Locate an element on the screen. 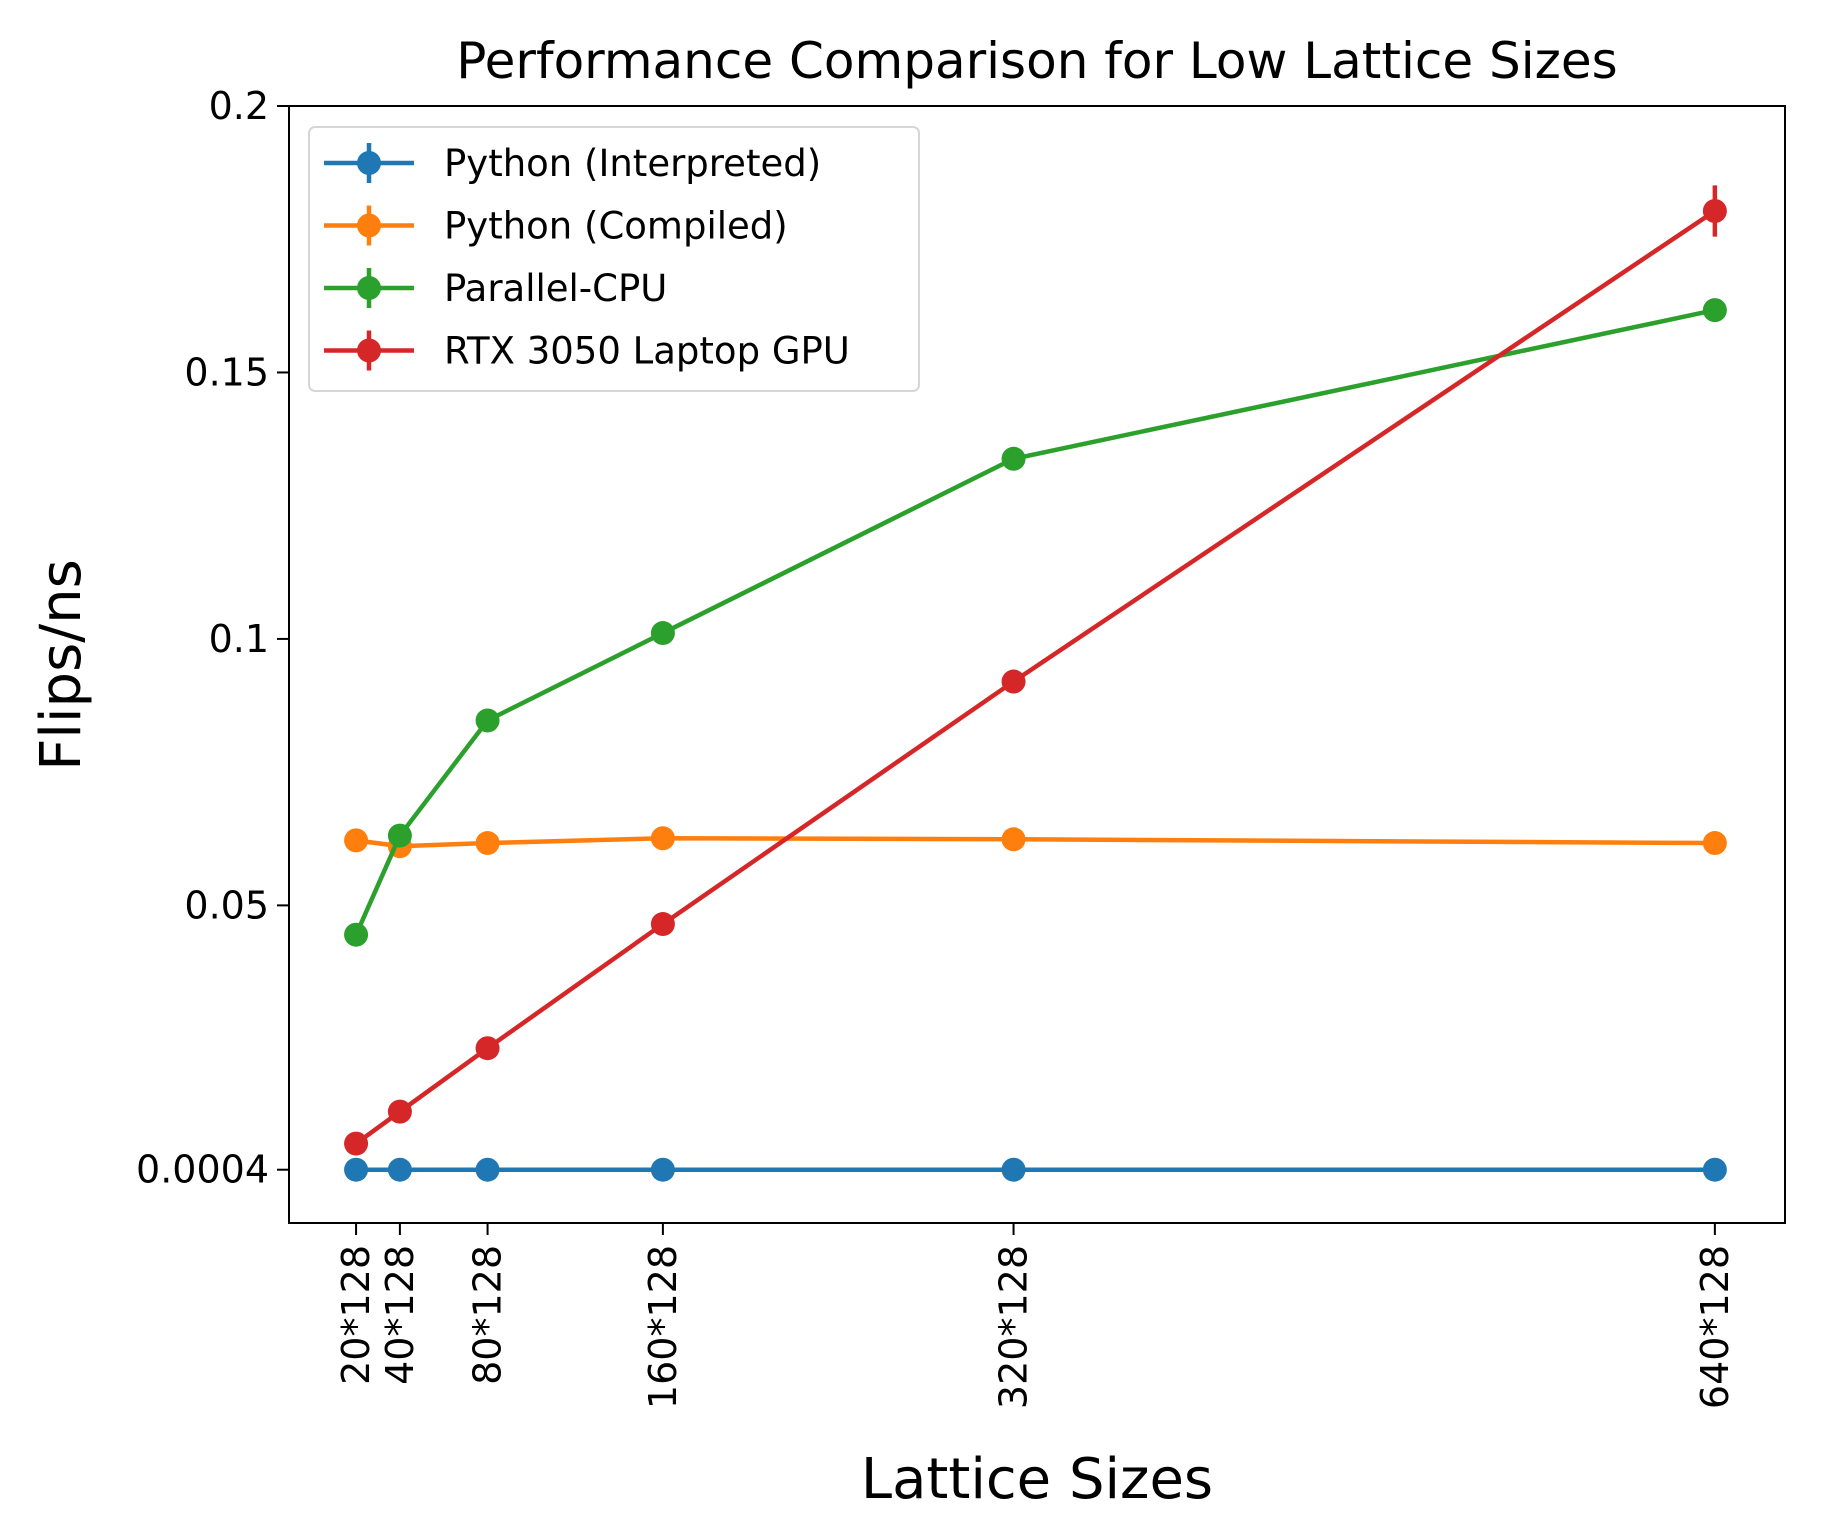 The image size is (1834, 1537). x-axis-label: Lattice Sizes is located at coordinates (1037, 1479).